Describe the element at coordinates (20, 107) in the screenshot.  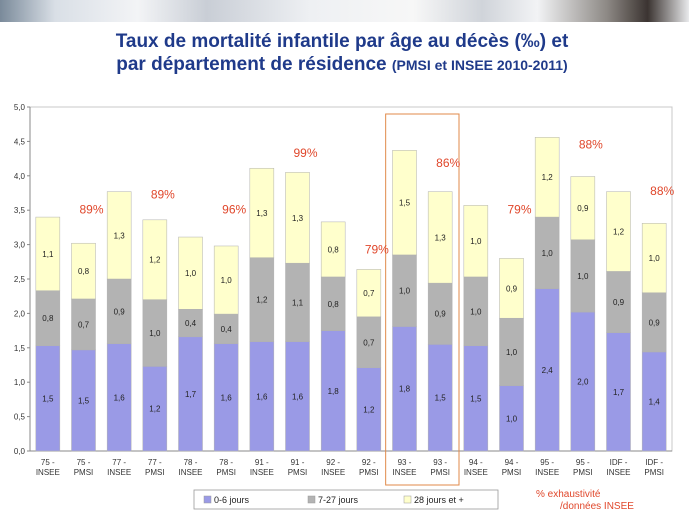
I see `y-tick-label: 5,0` at that location.